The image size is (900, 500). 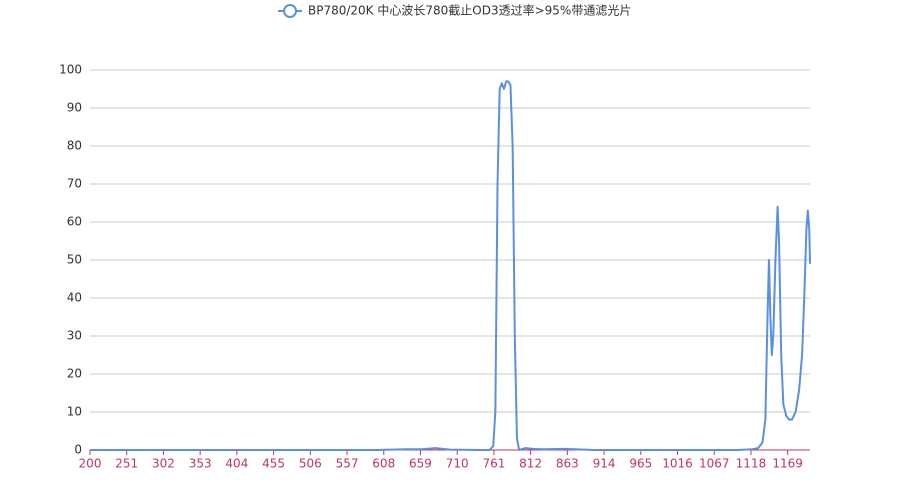 What do you see at coordinates (420, 464) in the screenshot?
I see `x-tick-label: 659` at bounding box center [420, 464].